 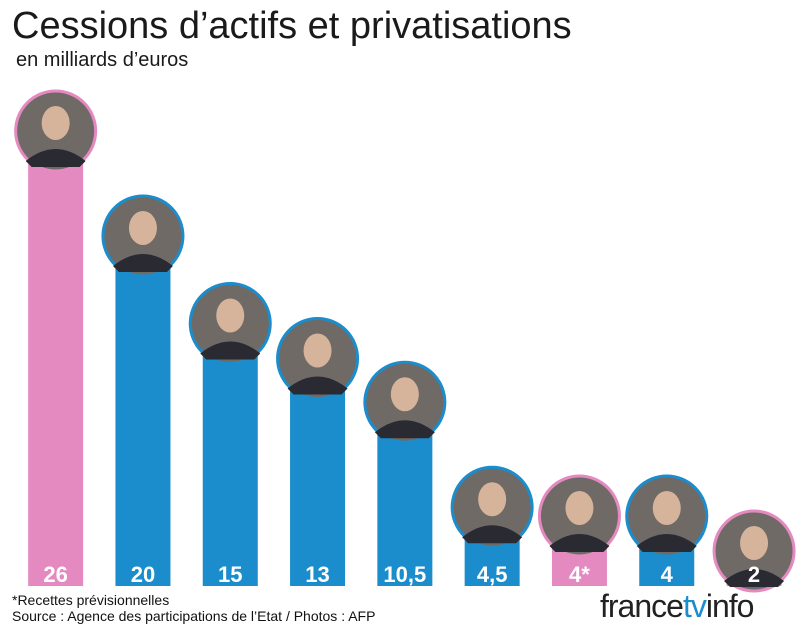 I want to click on value-label: 15, so click(x=230, y=574).